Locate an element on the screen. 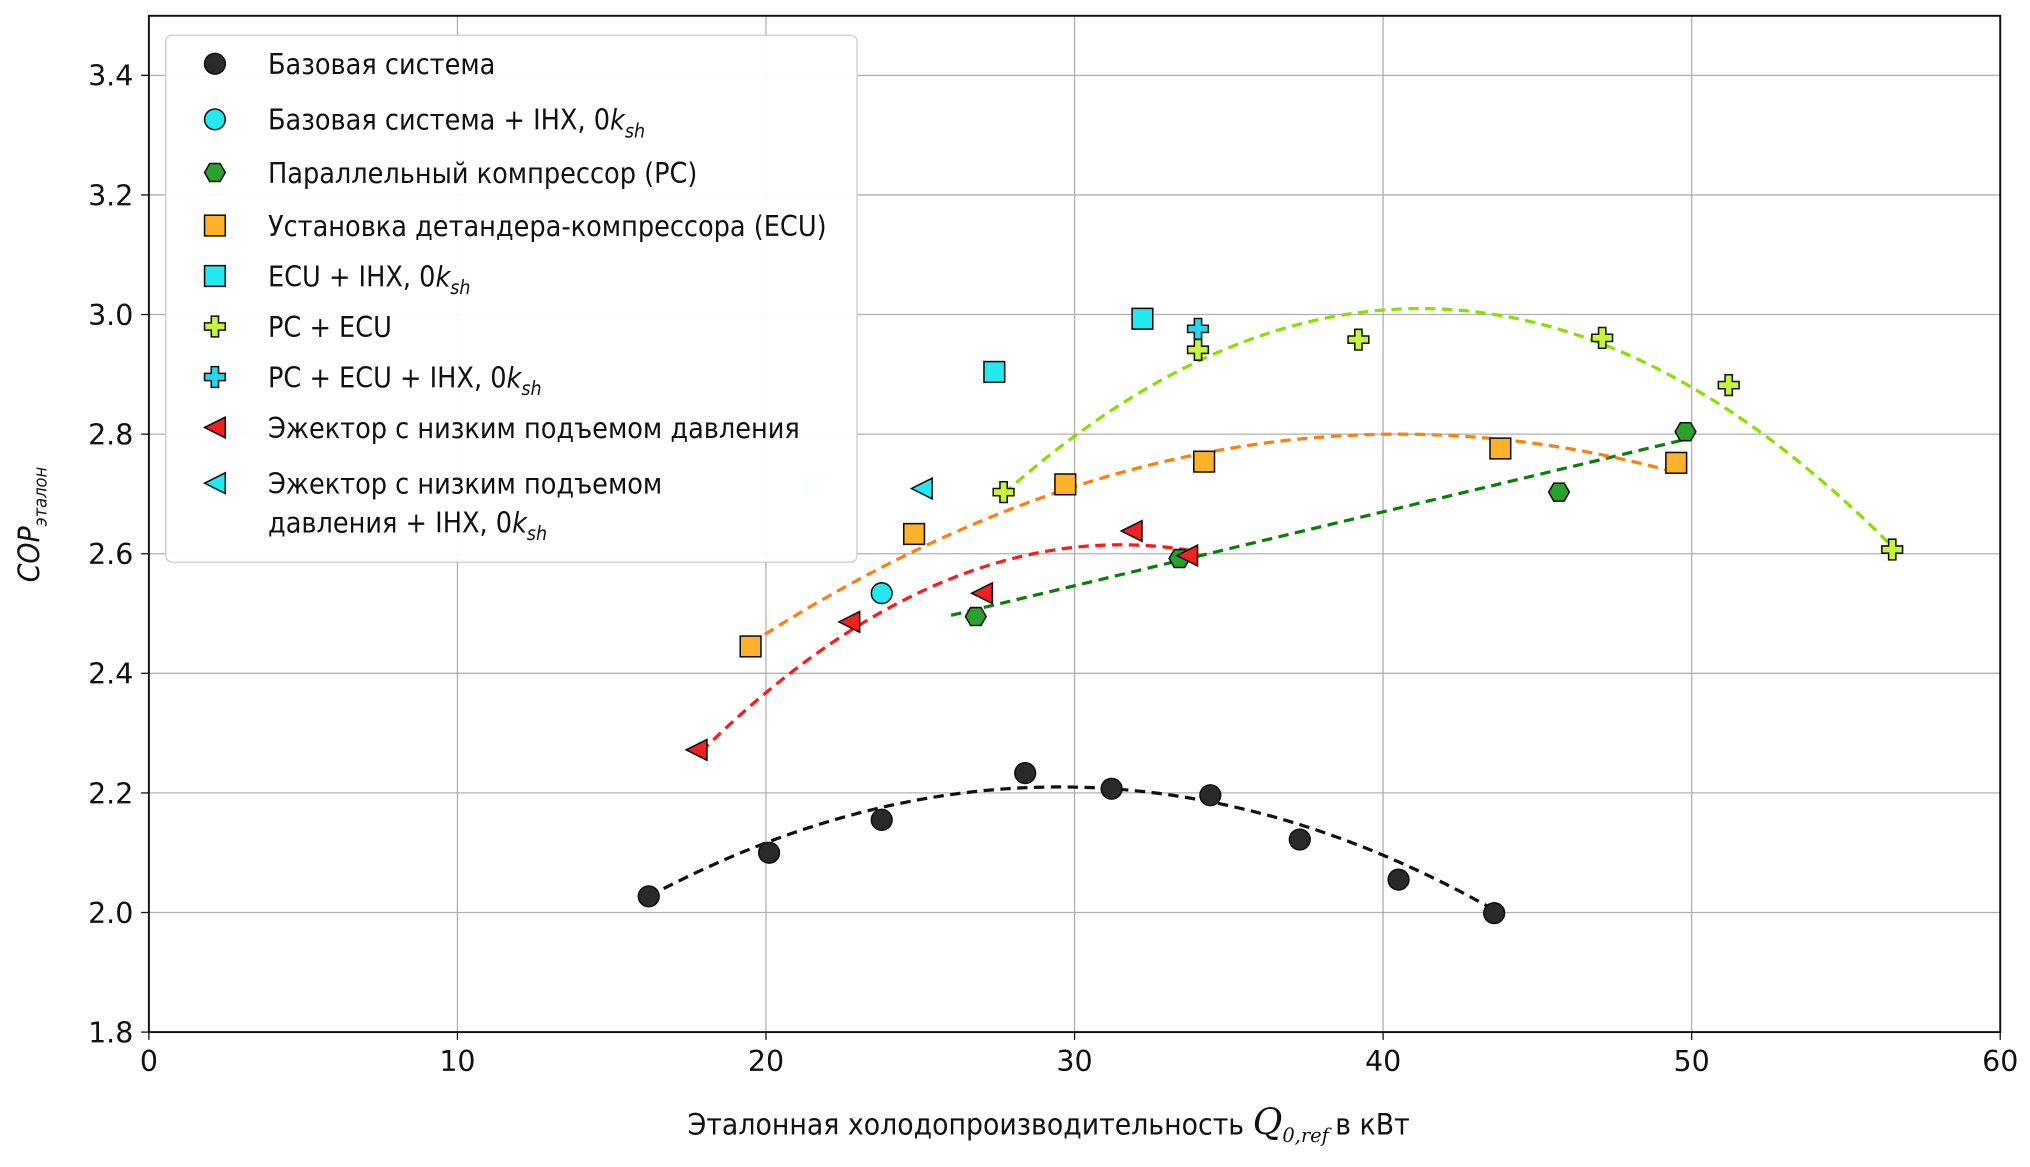 The height and width of the screenshot is (1167, 2030). y-tick-label: 3.0 is located at coordinates (110, 315).